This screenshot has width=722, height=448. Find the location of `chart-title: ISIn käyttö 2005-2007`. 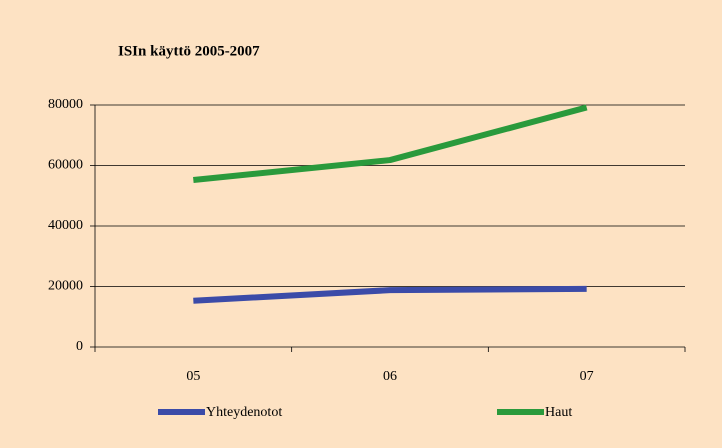

chart-title: ISIn käyttö 2005-2007 is located at coordinates (189, 51).